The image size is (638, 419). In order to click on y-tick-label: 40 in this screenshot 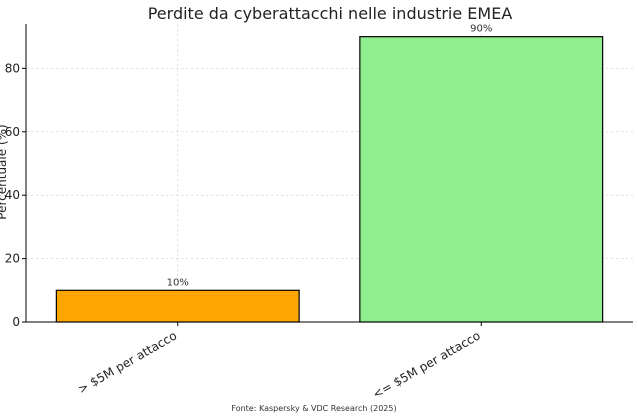, I will do `click(12, 195)`.